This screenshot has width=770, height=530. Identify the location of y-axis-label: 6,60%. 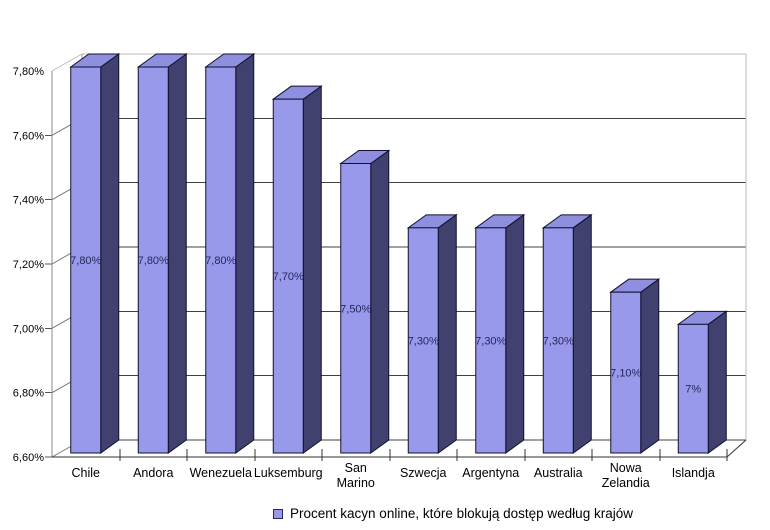
(28, 458).